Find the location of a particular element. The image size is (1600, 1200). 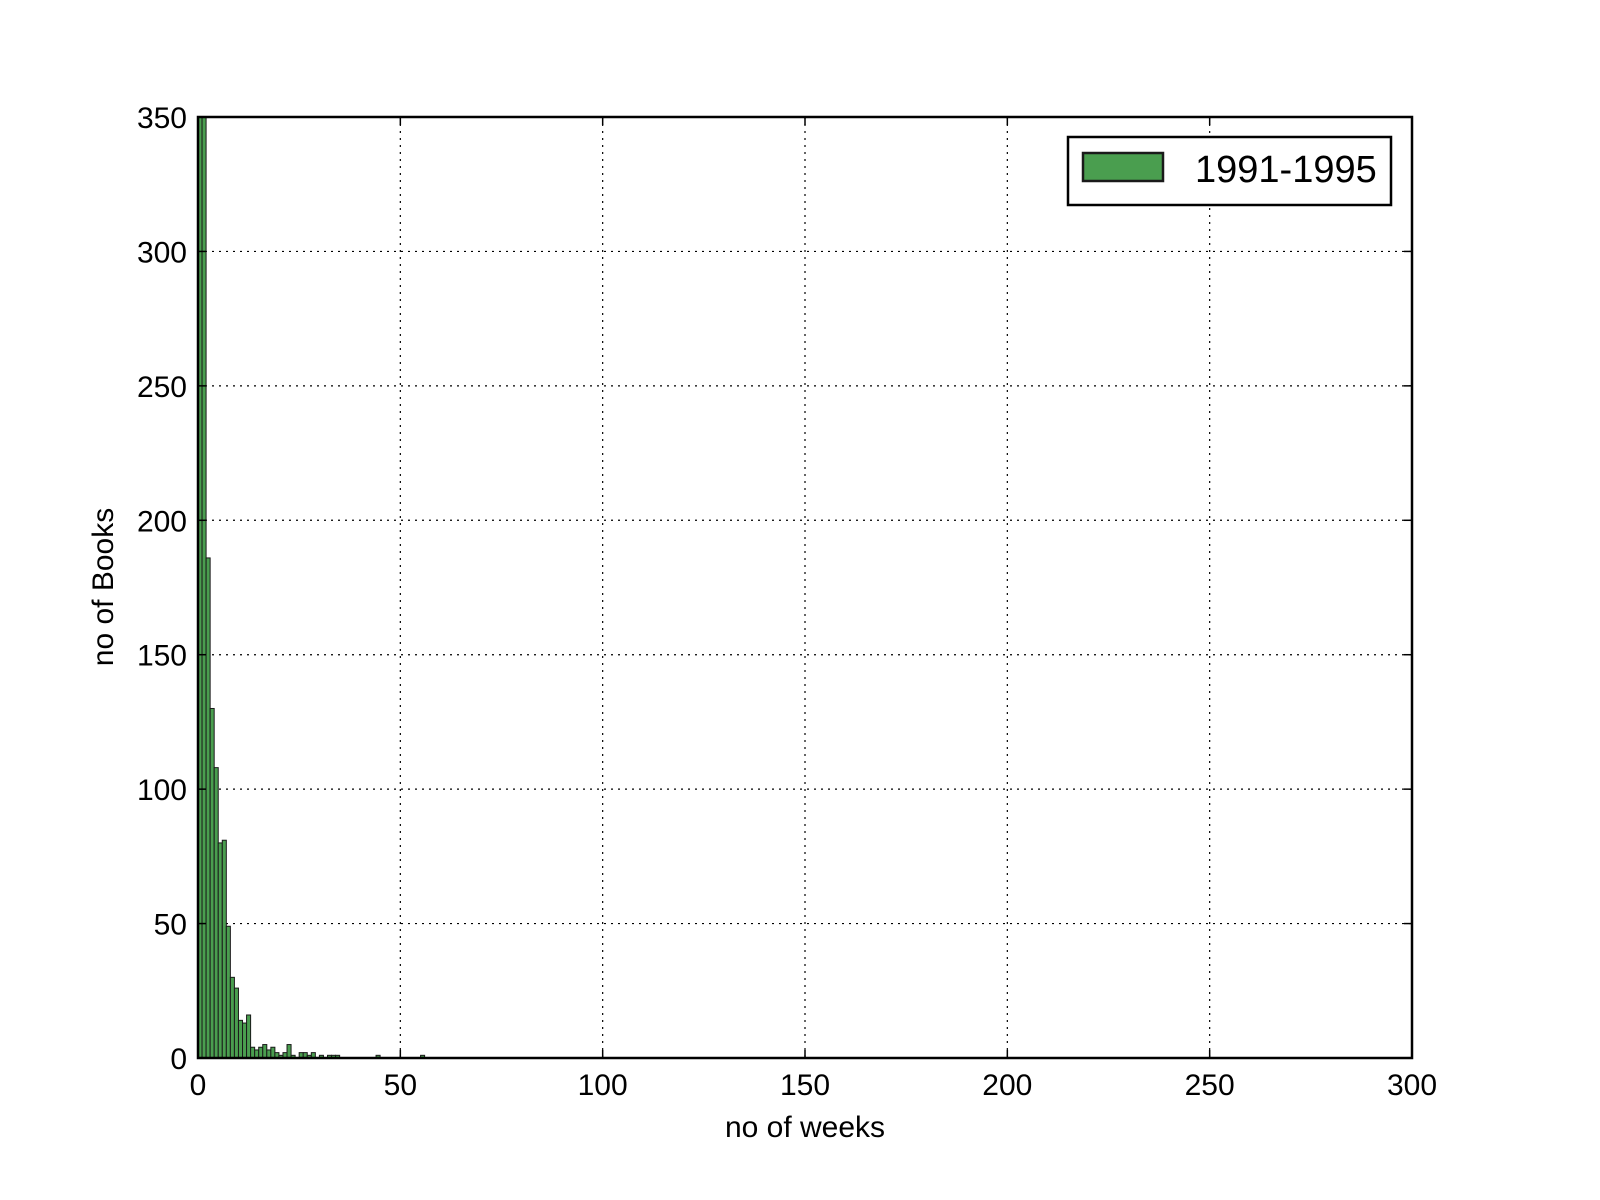

x-tick-label-200: 200 is located at coordinates (1007, 1085).